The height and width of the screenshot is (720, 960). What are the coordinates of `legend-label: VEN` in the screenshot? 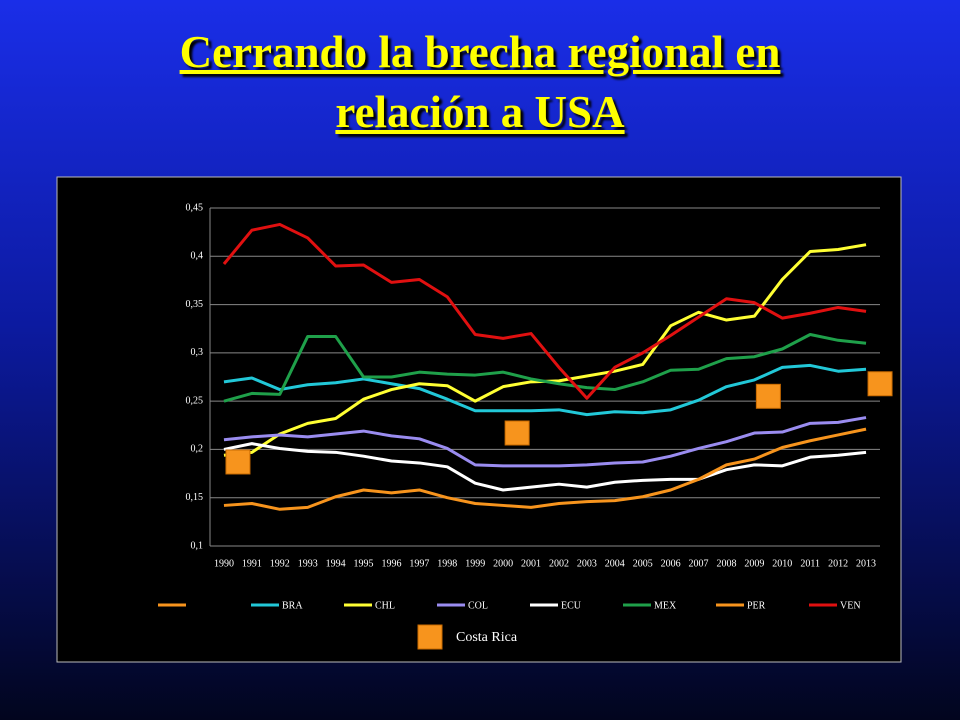 It's located at (850, 605).